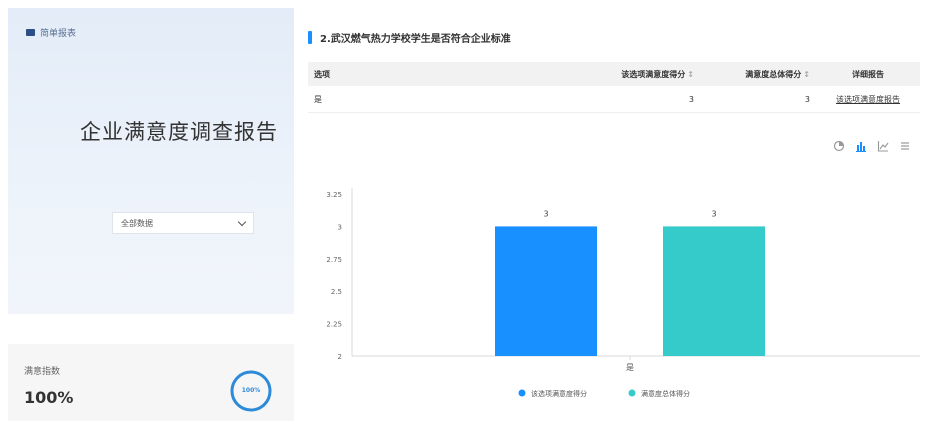 This screenshot has width=925, height=421. Describe the element at coordinates (433, 99) in the screenshot. I see `cell-option: 是` at that location.